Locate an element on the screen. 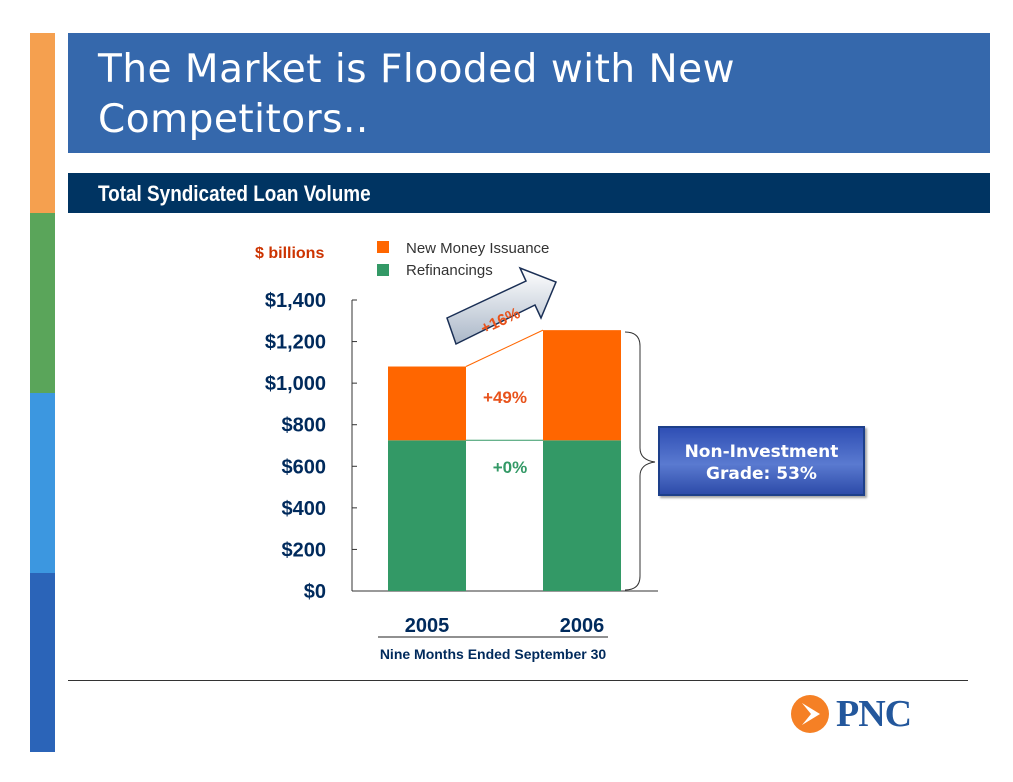  y-tick-label: $1,400 is located at coordinates (295, 301).